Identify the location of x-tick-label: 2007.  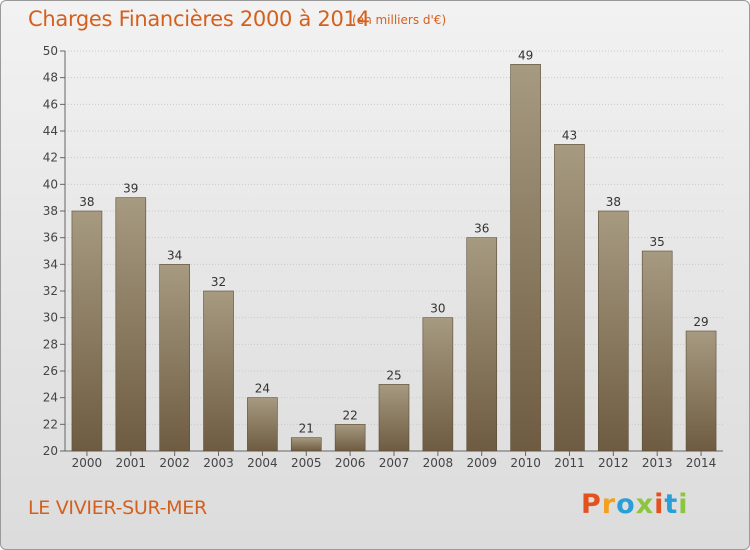
(394, 463).